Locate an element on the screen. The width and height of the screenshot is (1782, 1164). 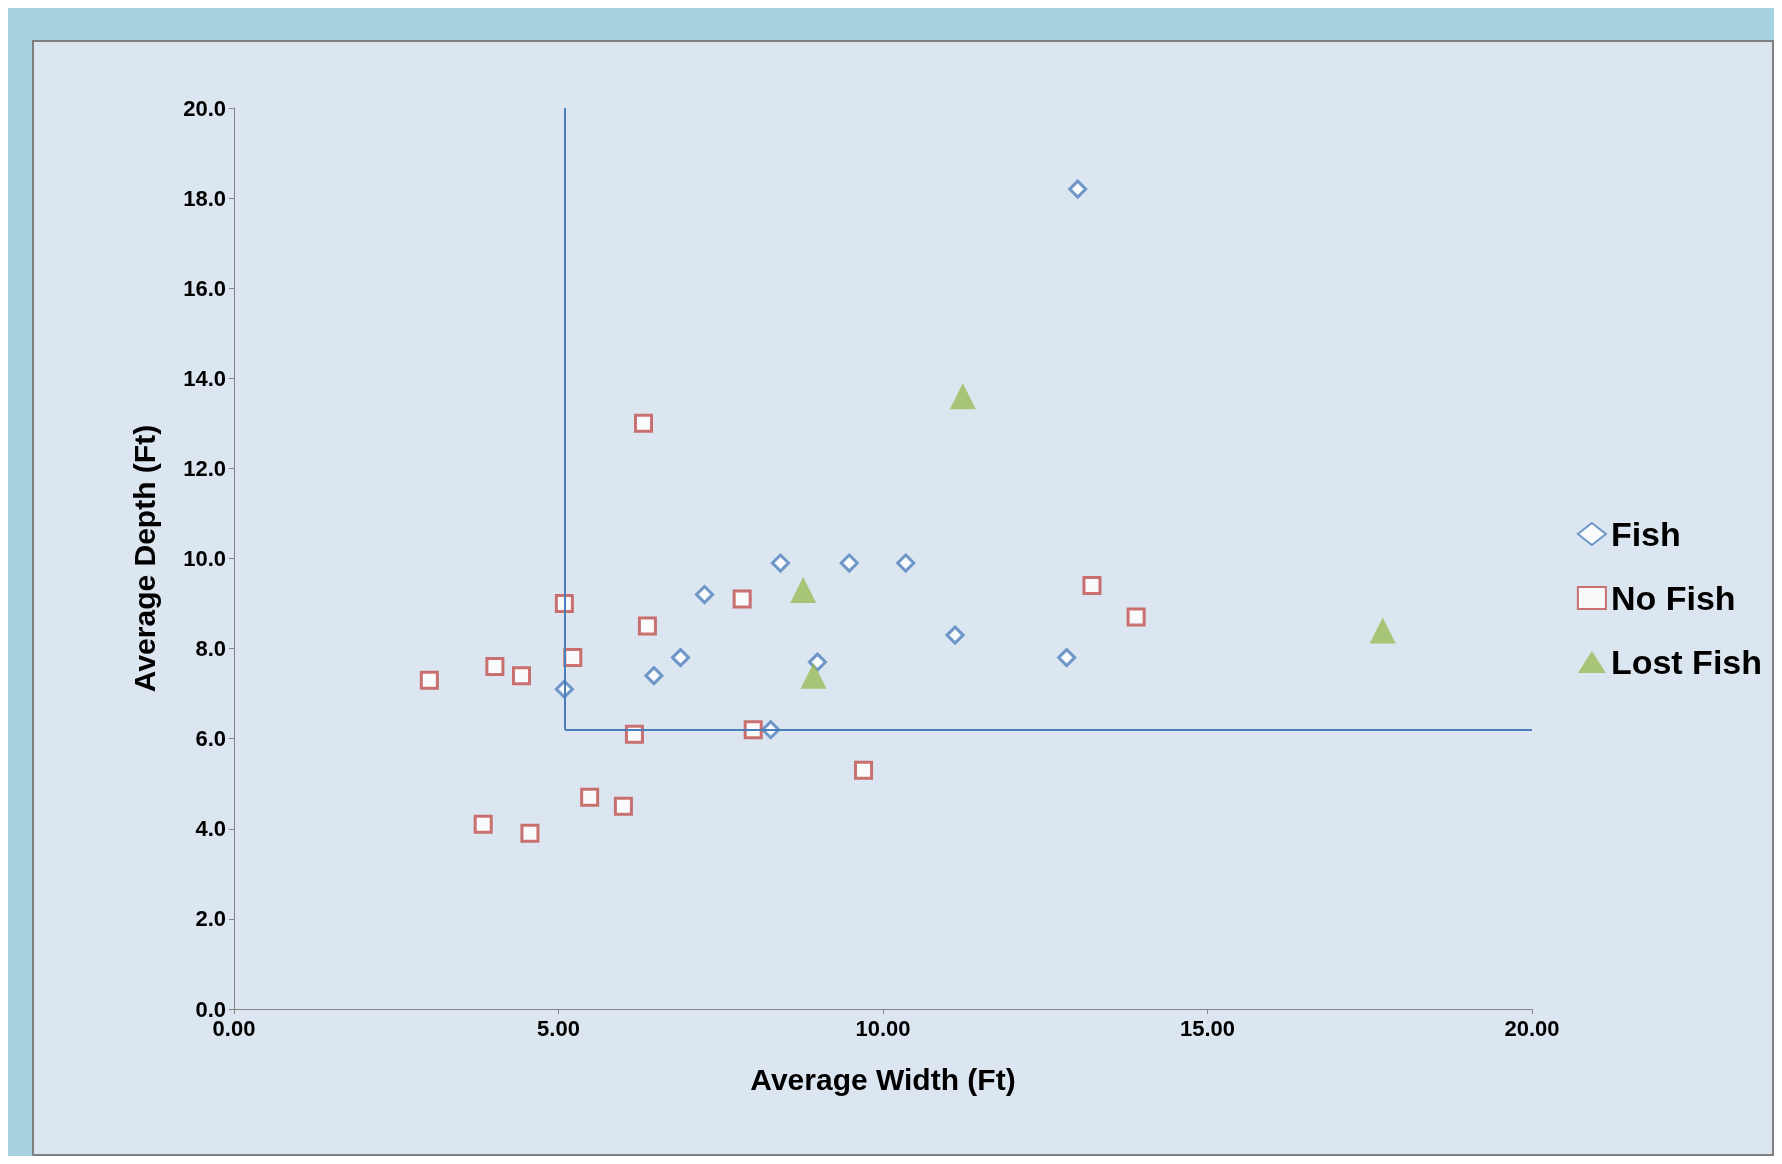
x-tick-label: 20.00 is located at coordinates (1532, 1028).